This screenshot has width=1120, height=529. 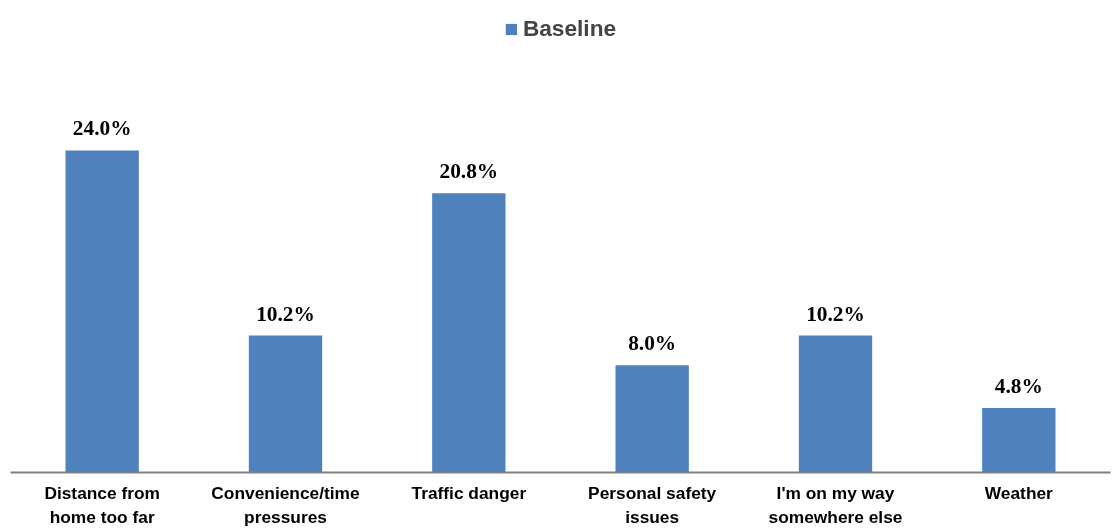 What do you see at coordinates (652, 504) in the screenshot?
I see `x-tick-label: Personal safety issues` at bounding box center [652, 504].